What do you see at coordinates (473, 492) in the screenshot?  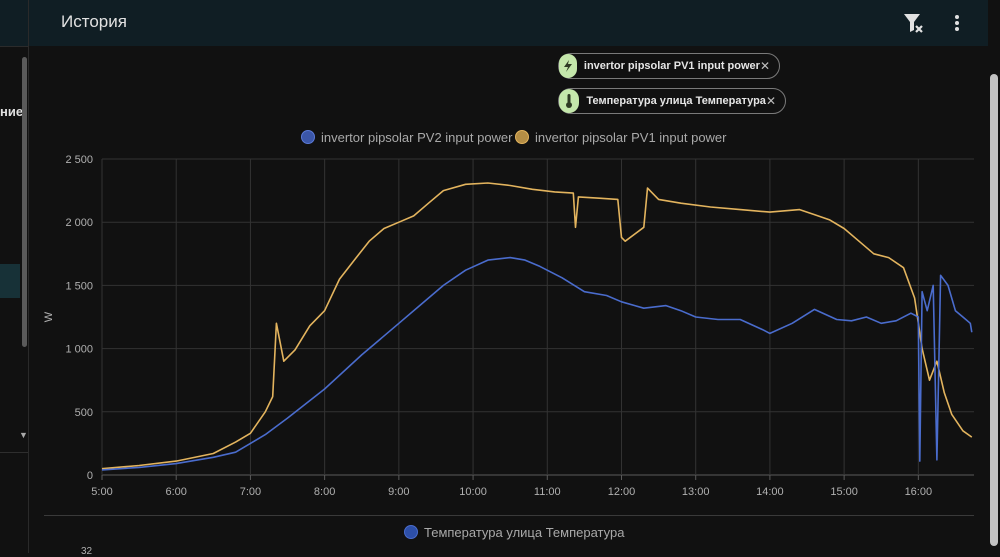 I see `x-tick-label: 10:00` at bounding box center [473, 492].